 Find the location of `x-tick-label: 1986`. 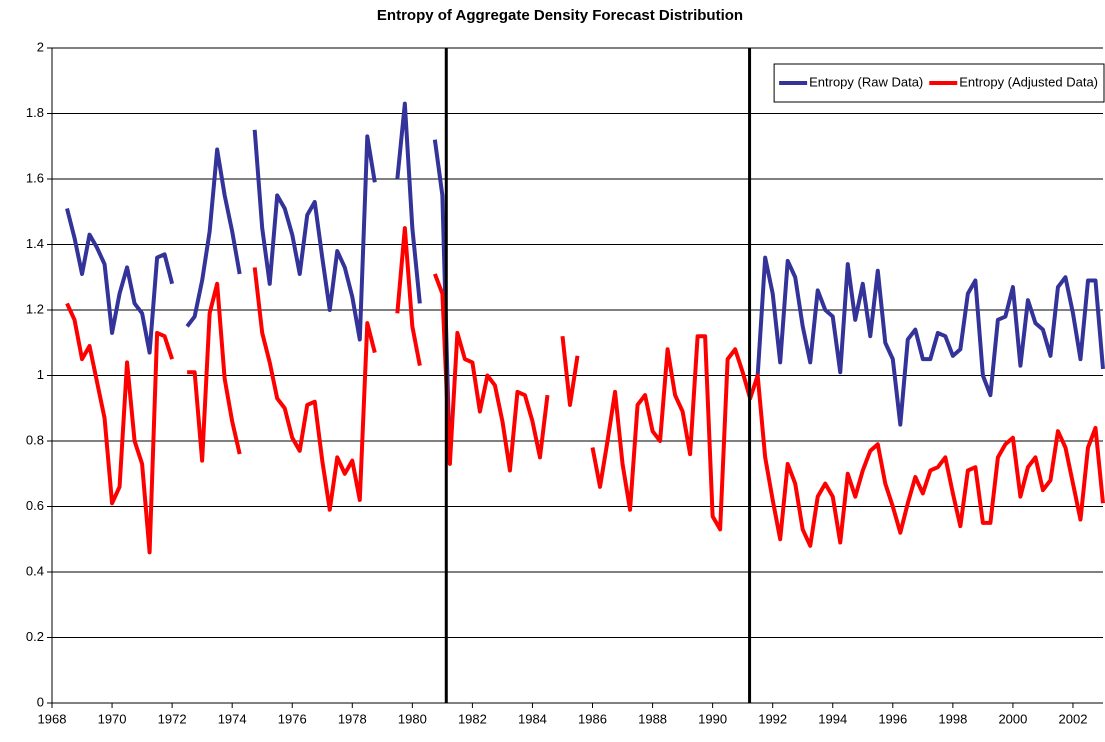

x-tick-label: 1986 is located at coordinates (592, 718).